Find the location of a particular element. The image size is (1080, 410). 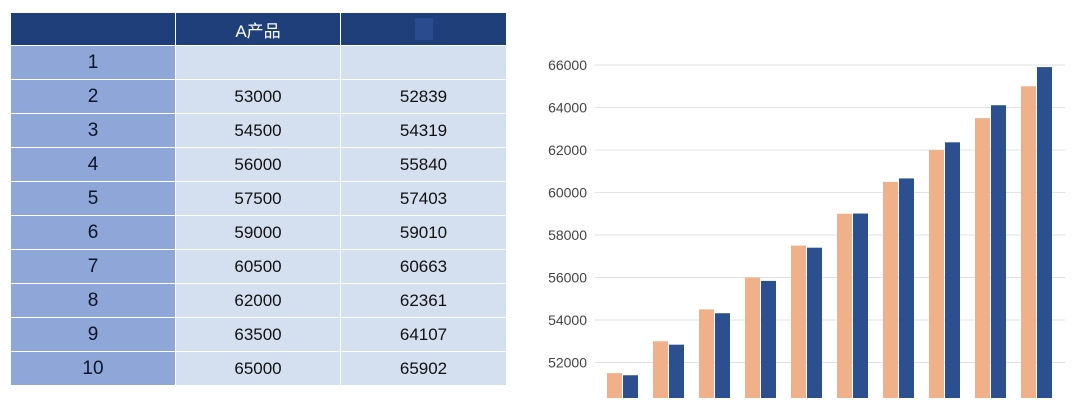

row-index: 3 is located at coordinates (93, 130).